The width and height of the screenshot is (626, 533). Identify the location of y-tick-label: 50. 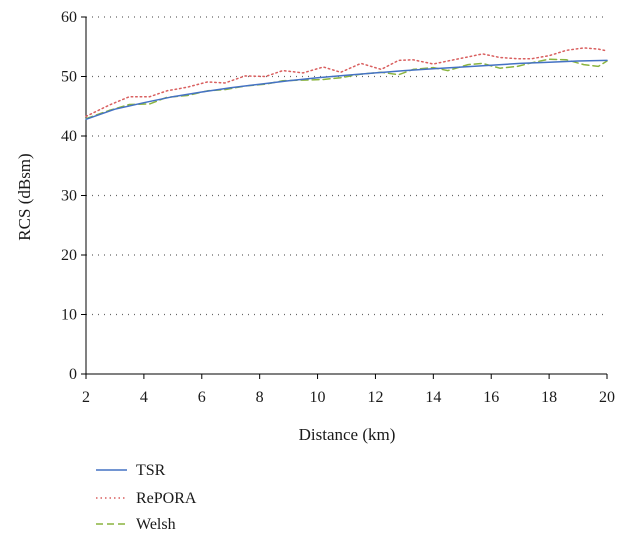
(69, 77).